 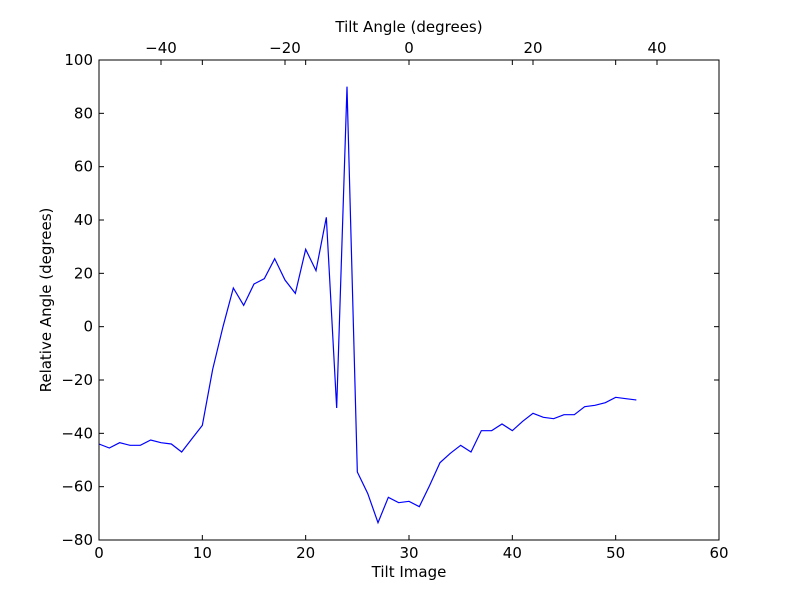 What do you see at coordinates (83, 113) in the screenshot?
I see `y-tick-label: 80` at bounding box center [83, 113].